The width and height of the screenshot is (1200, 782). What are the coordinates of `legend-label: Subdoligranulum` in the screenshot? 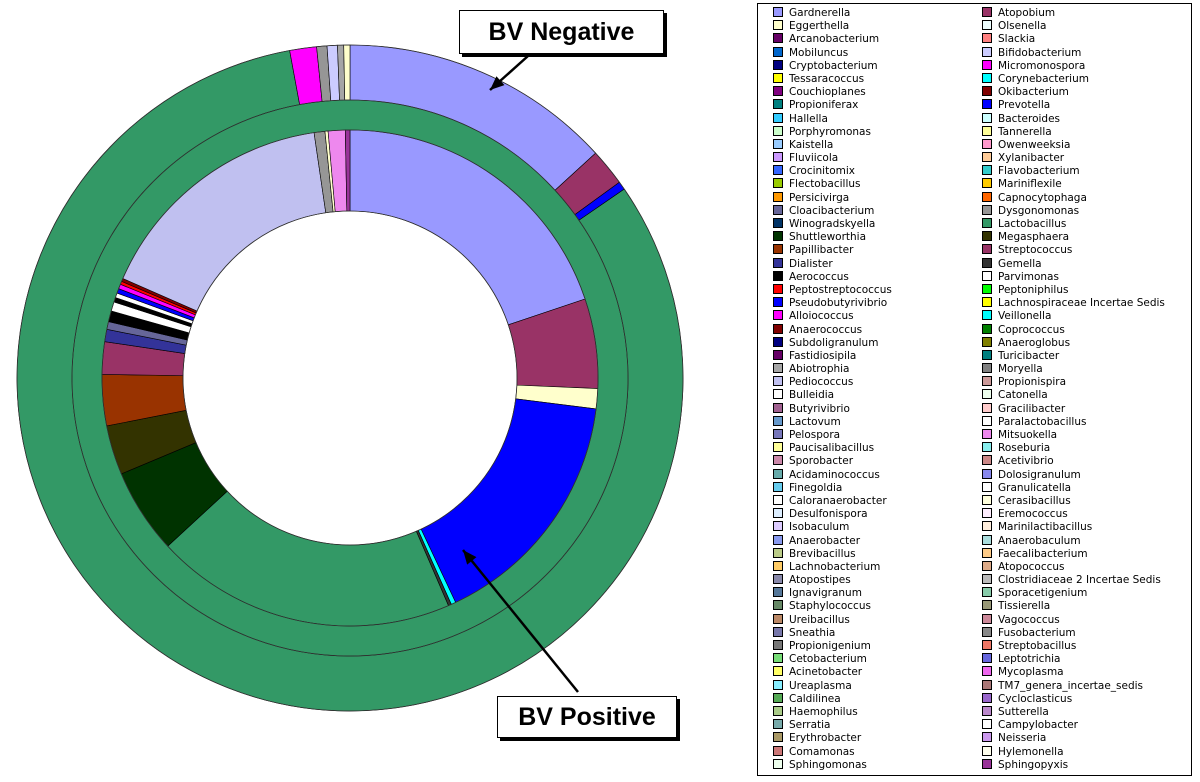 It's located at (834, 342).